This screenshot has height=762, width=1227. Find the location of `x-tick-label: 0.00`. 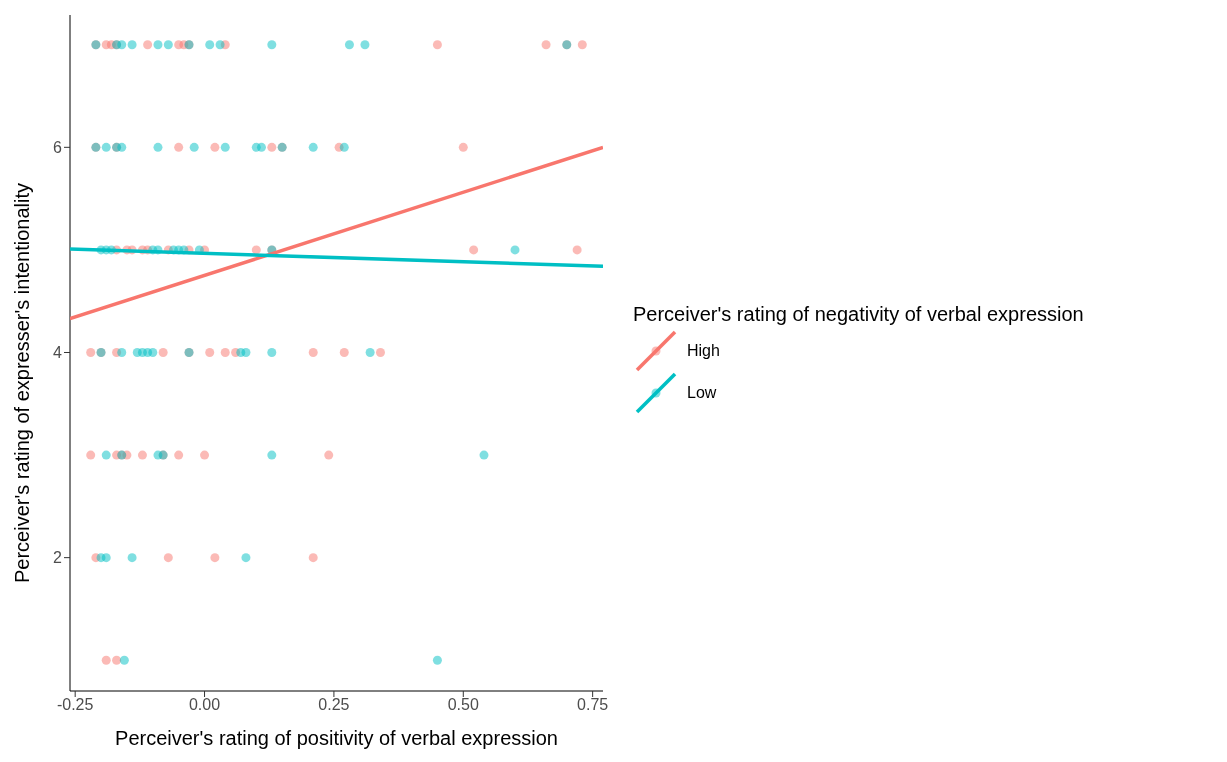

x-tick-label: 0.00 is located at coordinates (204, 705).